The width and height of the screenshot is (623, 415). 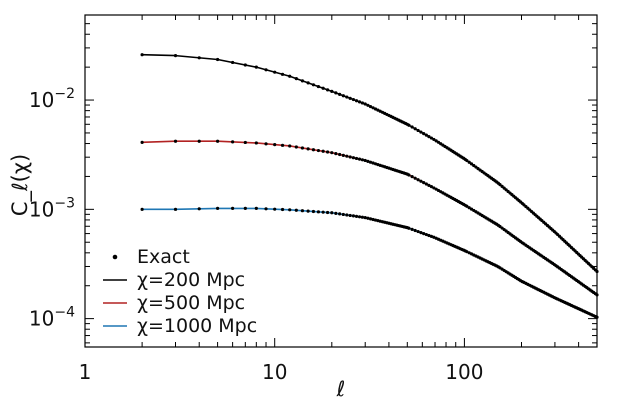 I want to click on x-tick-label: 10, so click(x=274, y=372).